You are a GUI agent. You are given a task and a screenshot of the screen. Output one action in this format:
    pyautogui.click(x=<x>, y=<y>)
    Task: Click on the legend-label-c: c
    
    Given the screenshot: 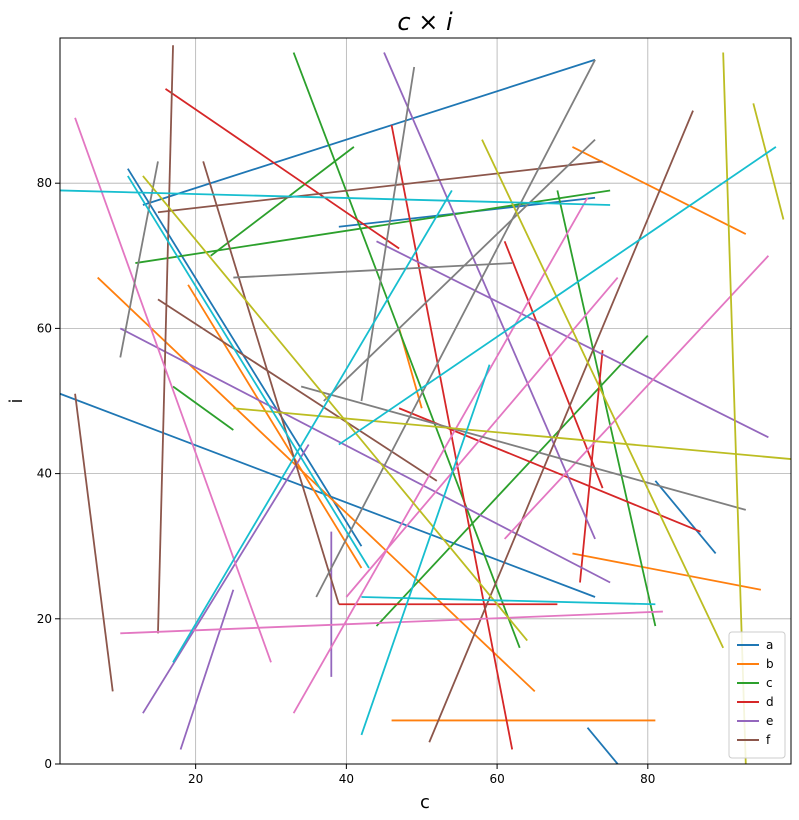 What is the action you would take?
    pyautogui.click(x=769, y=683)
    